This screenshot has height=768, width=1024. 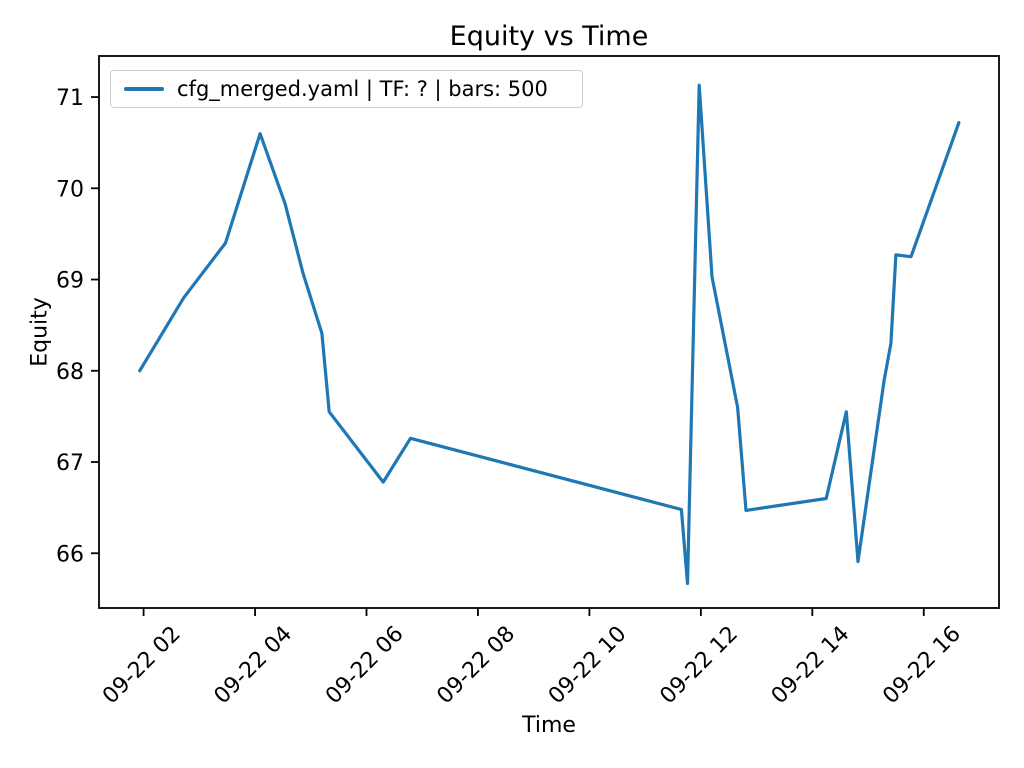 What do you see at coordinates (549, 725) in the screenshot?
I see `x-axis-label: Time` at bounding box center [549, 725].